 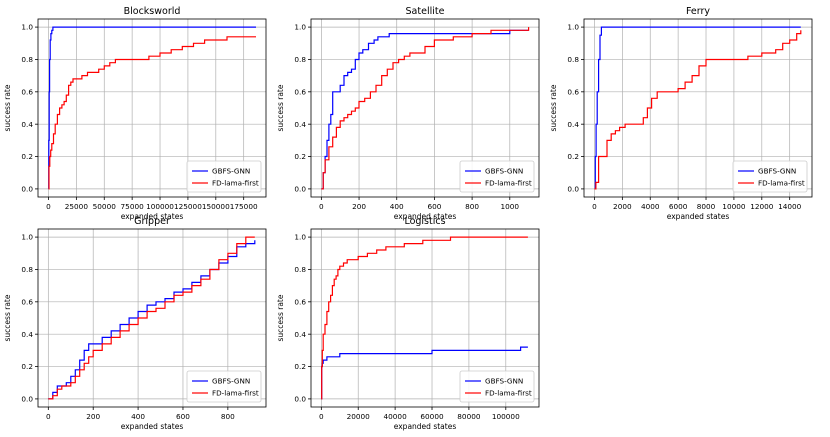 I want to click on x-tick-label: 125000, so click(x=188, y=206).